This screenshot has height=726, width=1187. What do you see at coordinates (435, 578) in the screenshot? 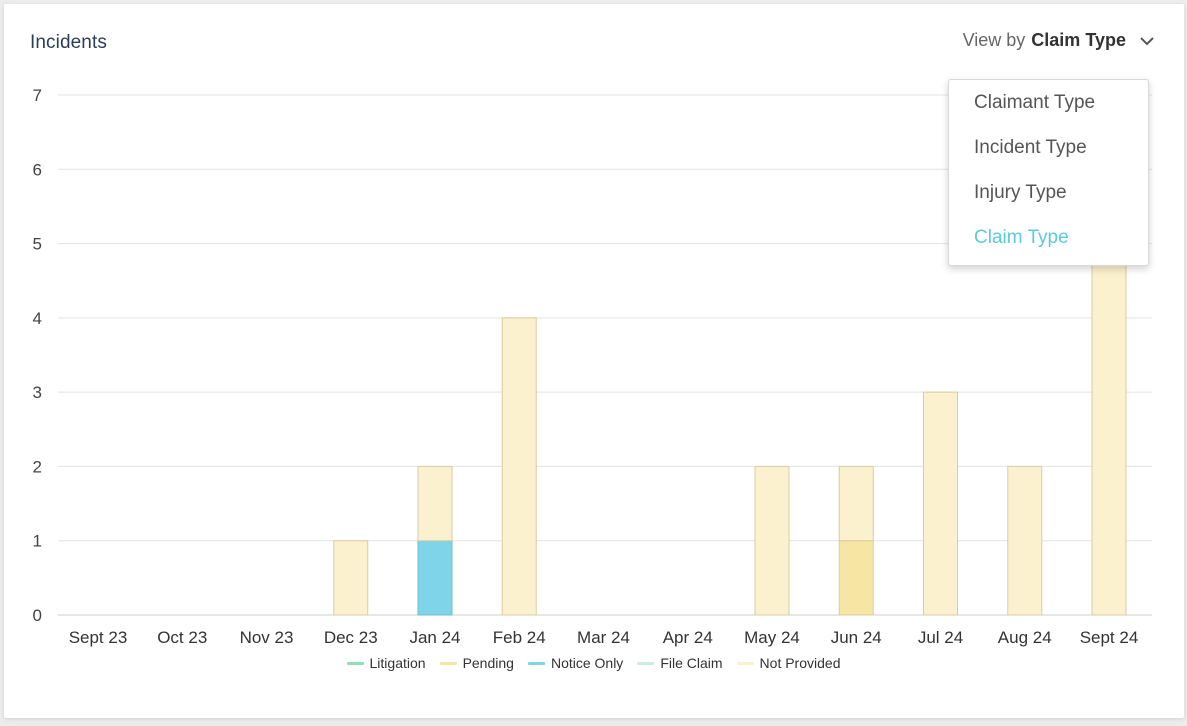
I see `bar-notice-only` at bounding box center [435, 578].